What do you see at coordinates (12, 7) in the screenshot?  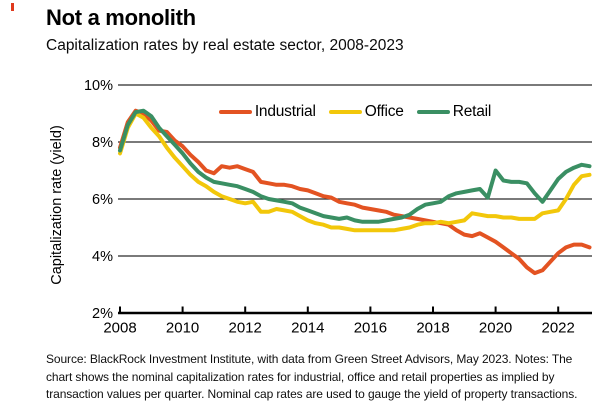 I see `accent-mark` at bounding box center [12, 7].